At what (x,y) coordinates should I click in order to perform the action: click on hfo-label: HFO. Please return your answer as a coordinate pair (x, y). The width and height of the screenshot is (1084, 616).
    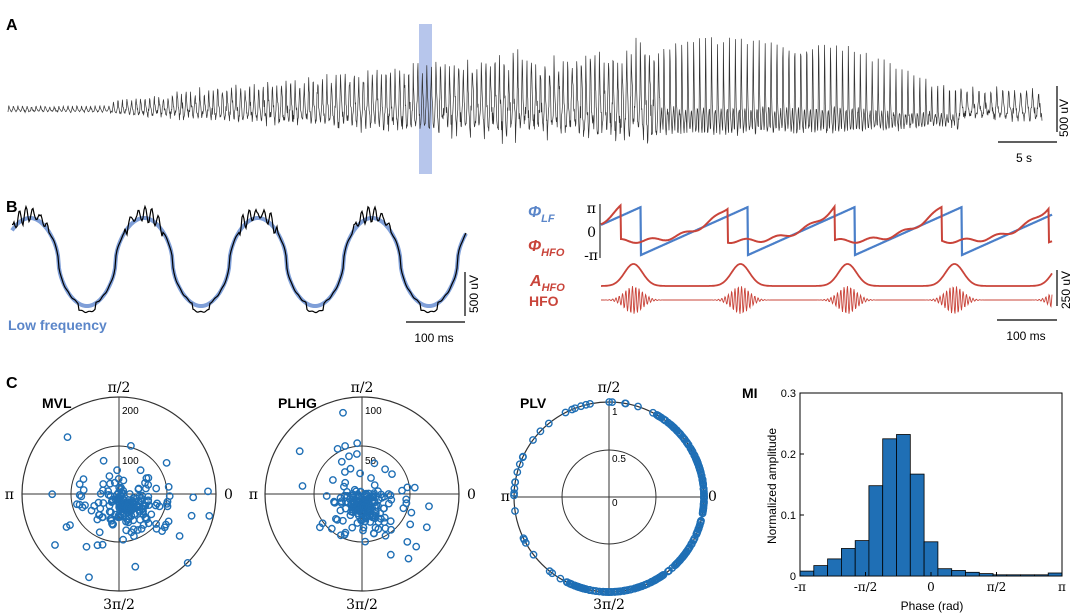
    Looking at the image, I should click on (544, 301).